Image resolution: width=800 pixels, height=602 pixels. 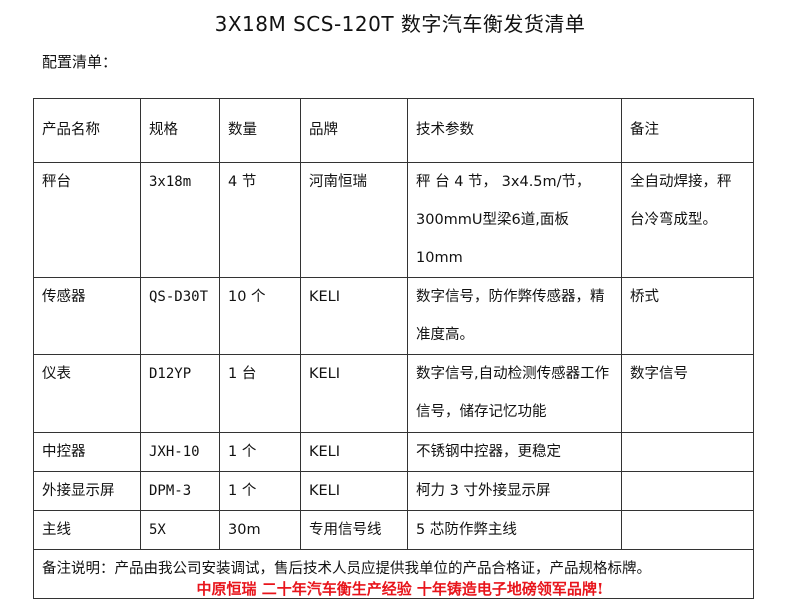 I want to click on cell: 10 个, so click(x=260, y=316).